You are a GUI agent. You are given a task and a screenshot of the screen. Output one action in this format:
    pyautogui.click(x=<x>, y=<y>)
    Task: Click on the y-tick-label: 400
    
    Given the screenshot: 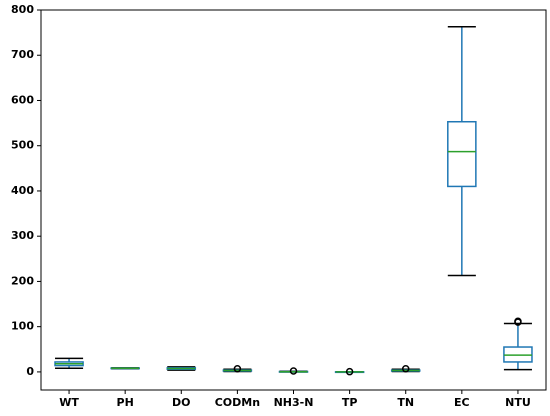 What is the action you would take?
    pyautogui.click(x=22, y=190)
    